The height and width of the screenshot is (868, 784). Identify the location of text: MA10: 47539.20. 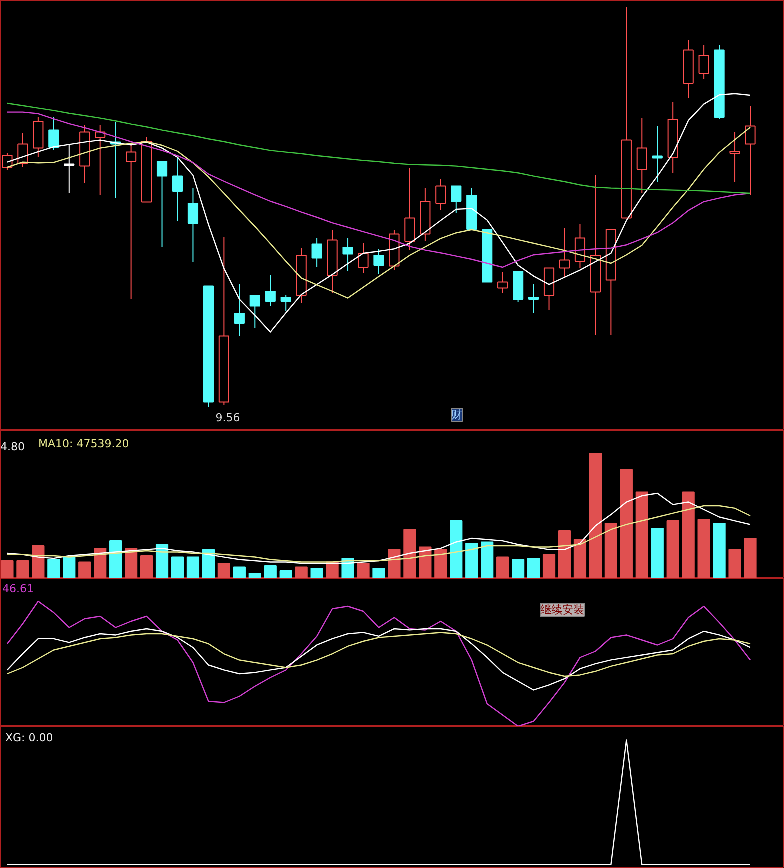
(84, 444).